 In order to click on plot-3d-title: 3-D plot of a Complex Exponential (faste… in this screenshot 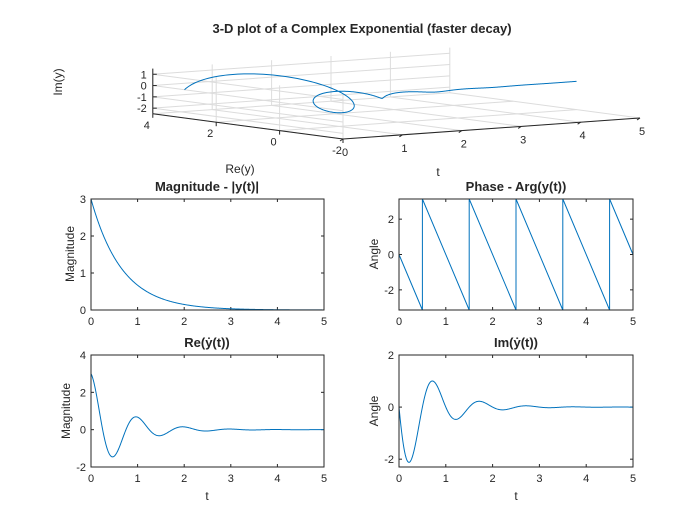, I will do `click(361, 28)`.